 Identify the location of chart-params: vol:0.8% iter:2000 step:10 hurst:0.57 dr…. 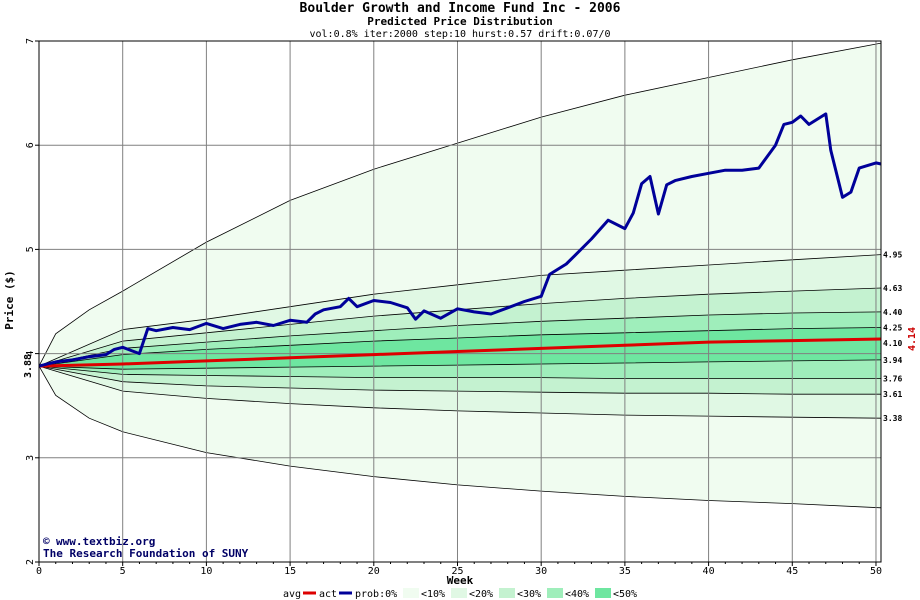
(459, 34).